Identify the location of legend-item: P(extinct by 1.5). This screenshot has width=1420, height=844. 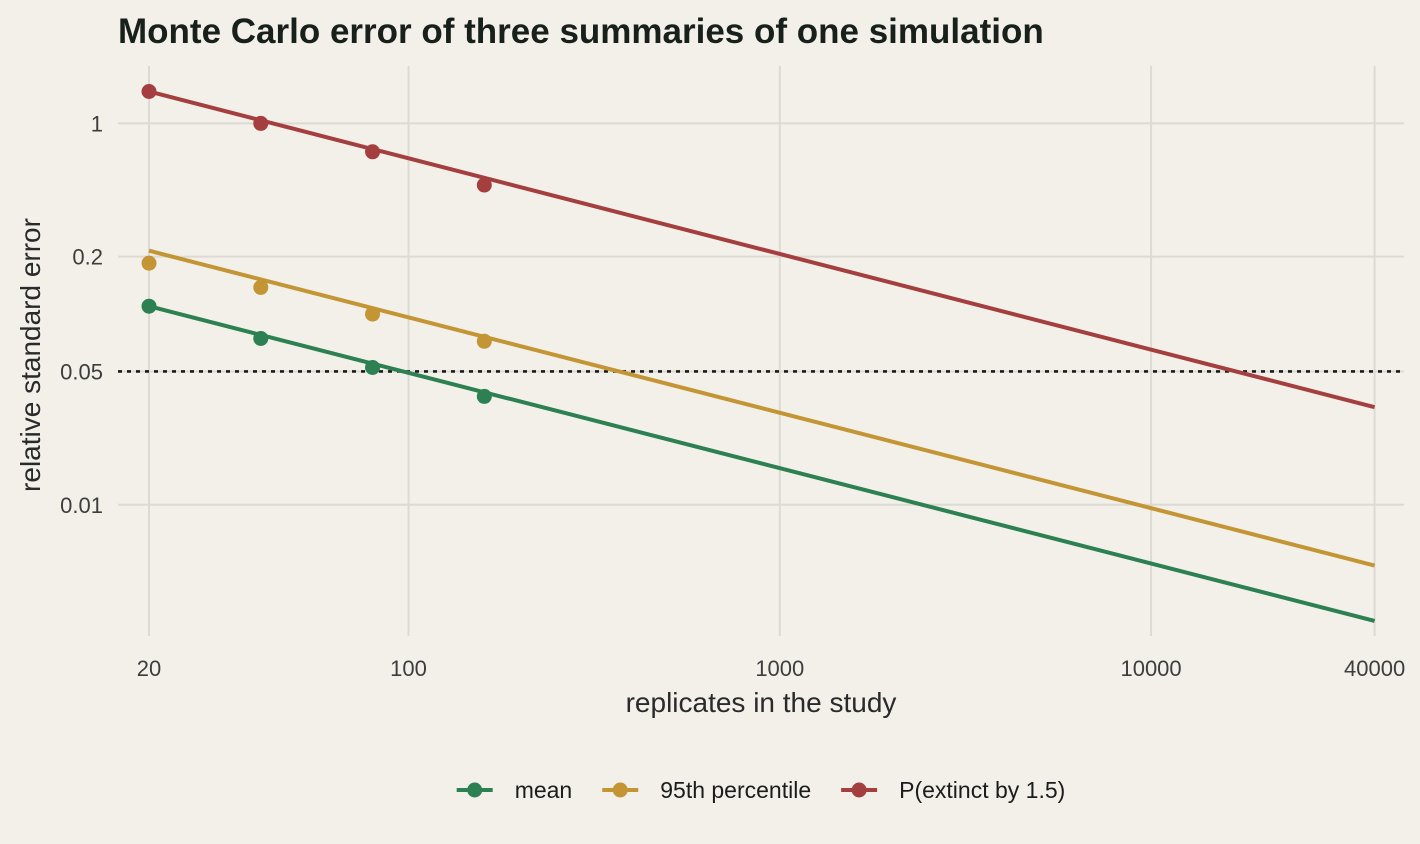
(953, 790).